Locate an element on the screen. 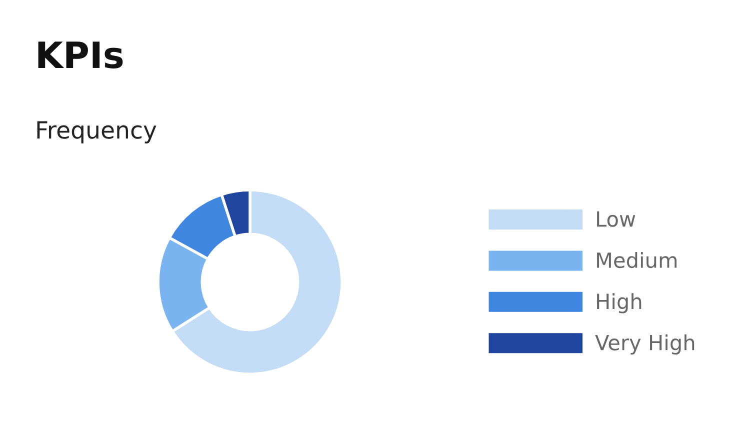  legend-label: High is located at coordinates (619, 303).